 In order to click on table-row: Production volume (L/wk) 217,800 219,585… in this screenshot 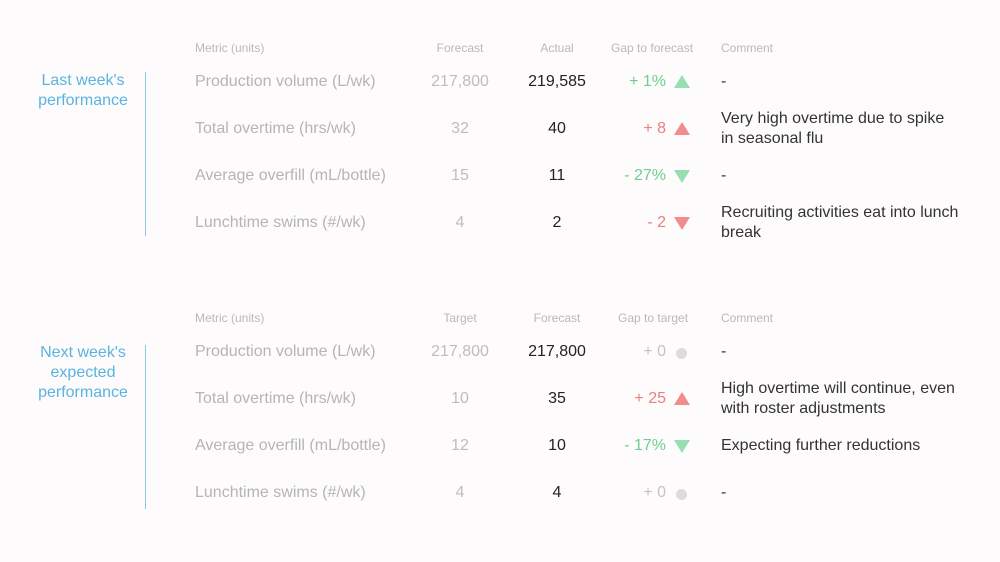, I will do `click(500, 82)`.